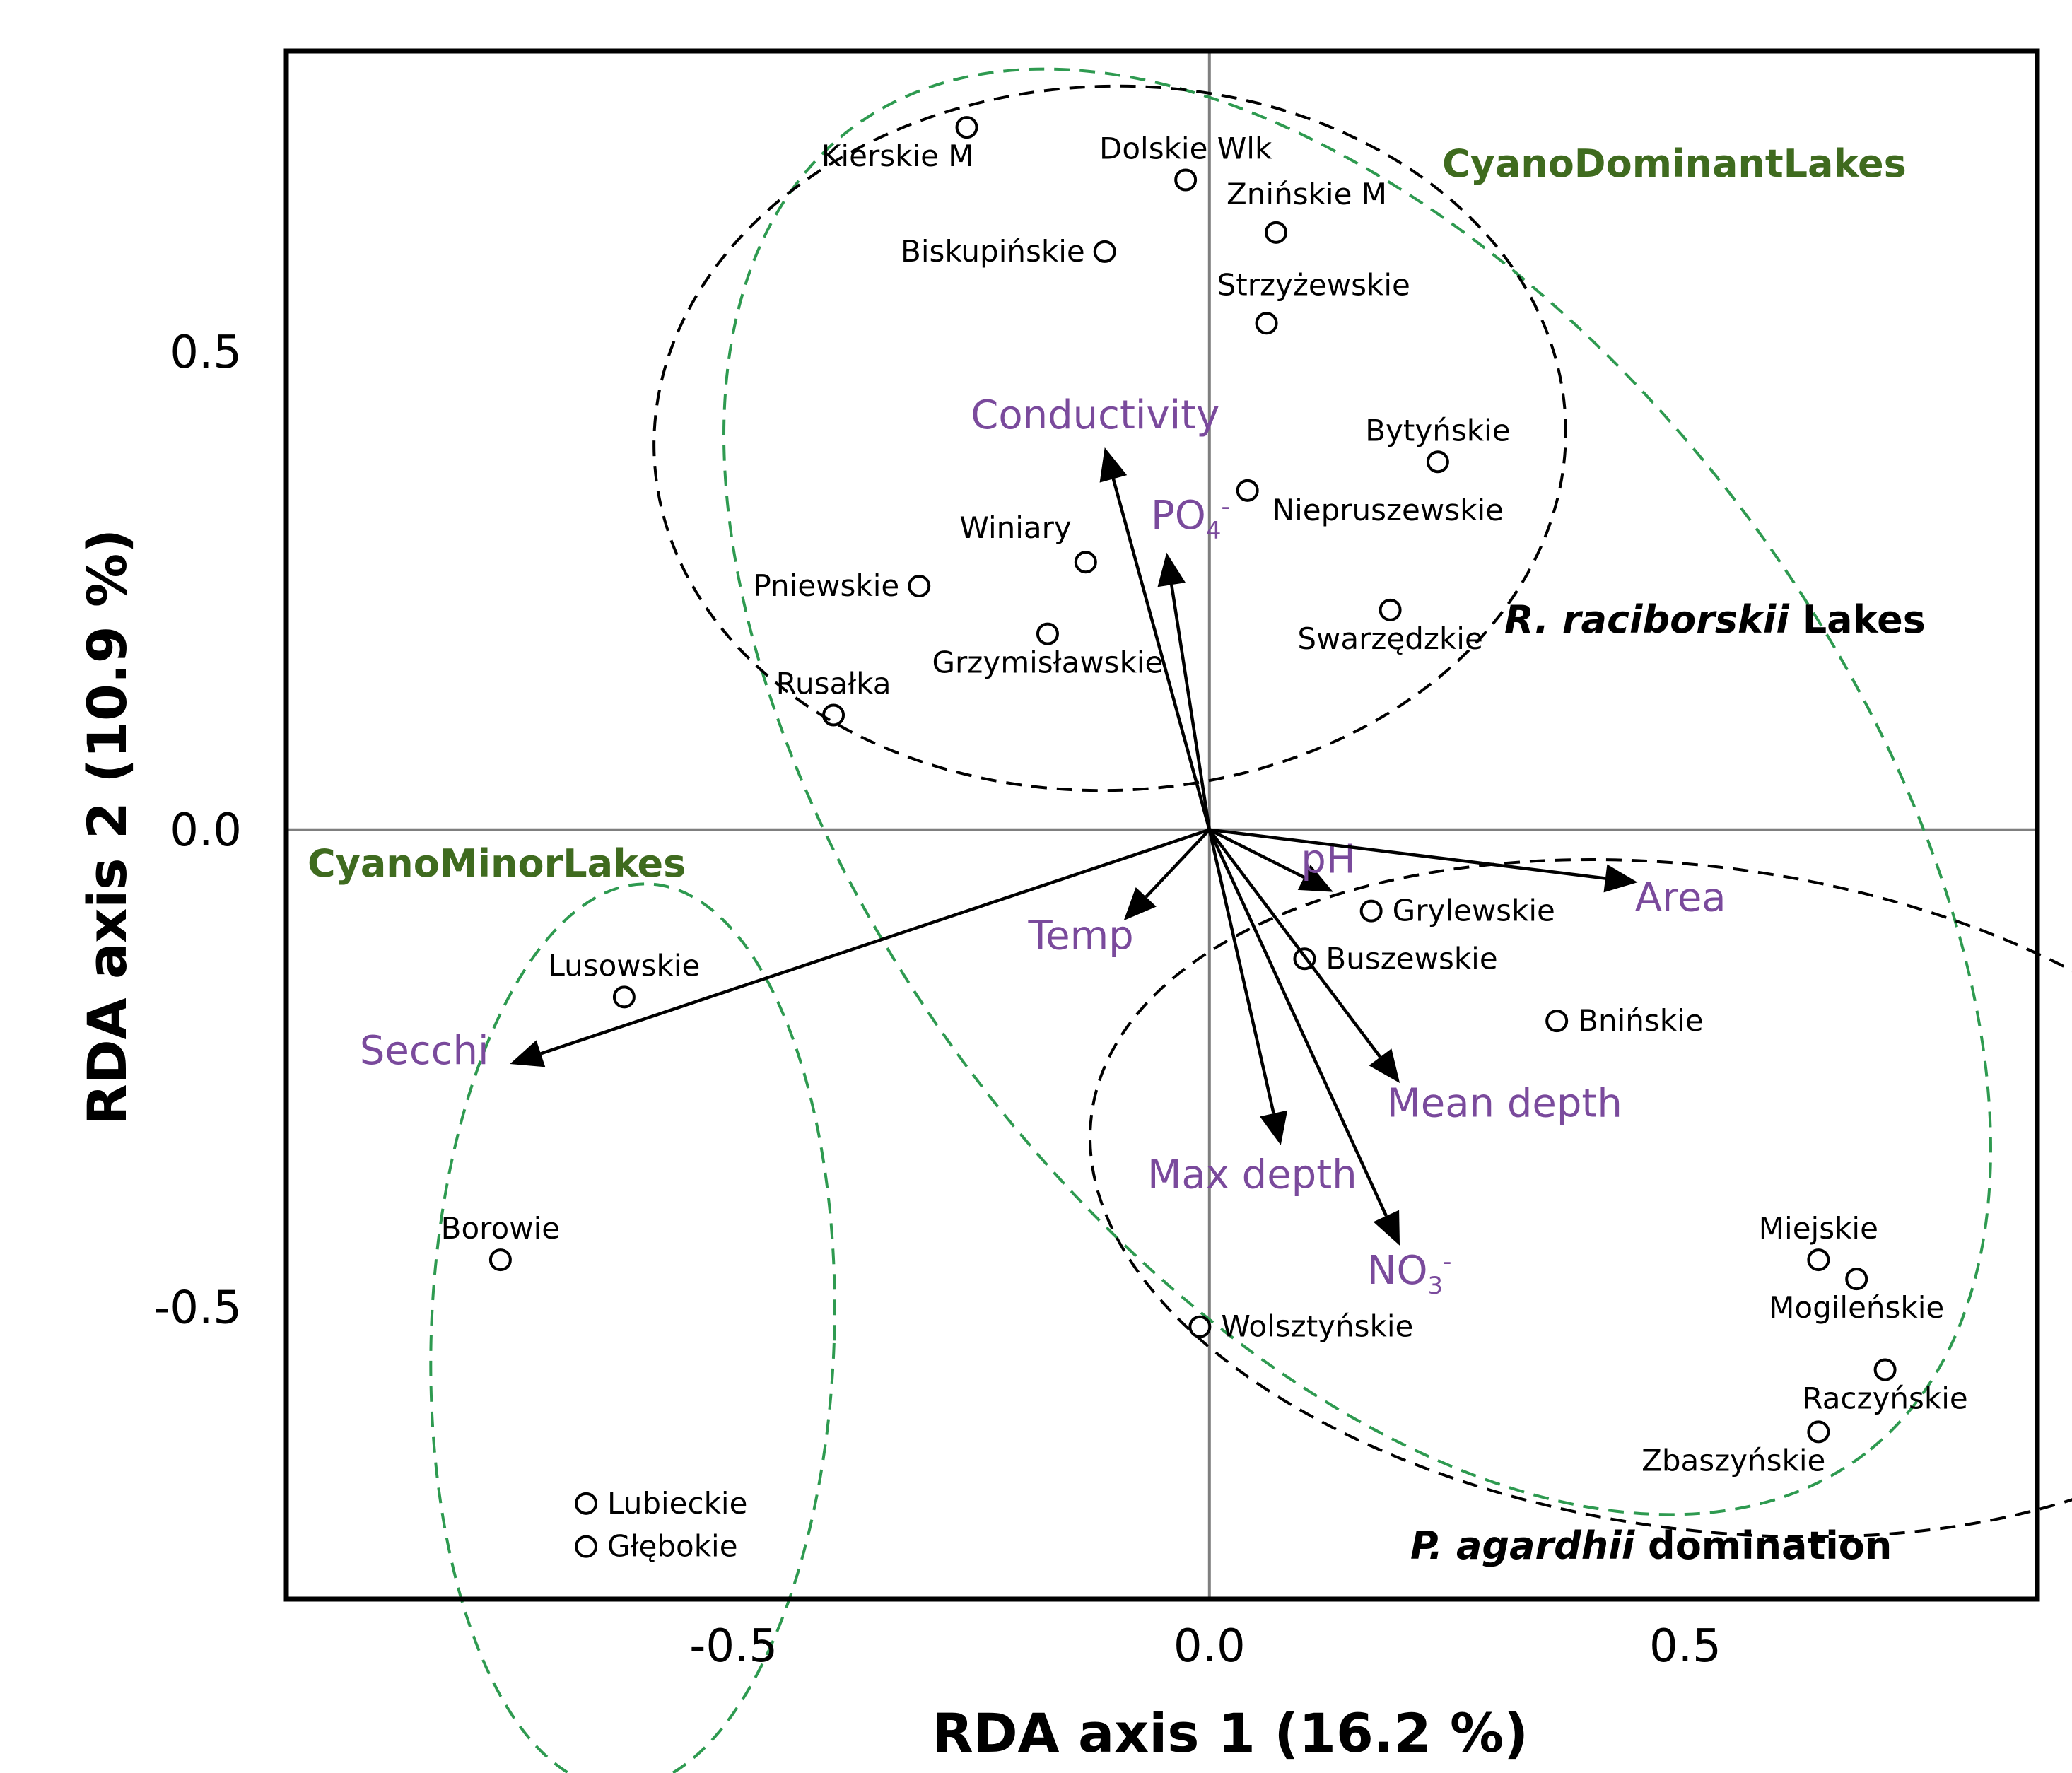 This screenshot has width=2072, height=1773. I want to click on vector-label-main: Temp, so click(1080, 936).